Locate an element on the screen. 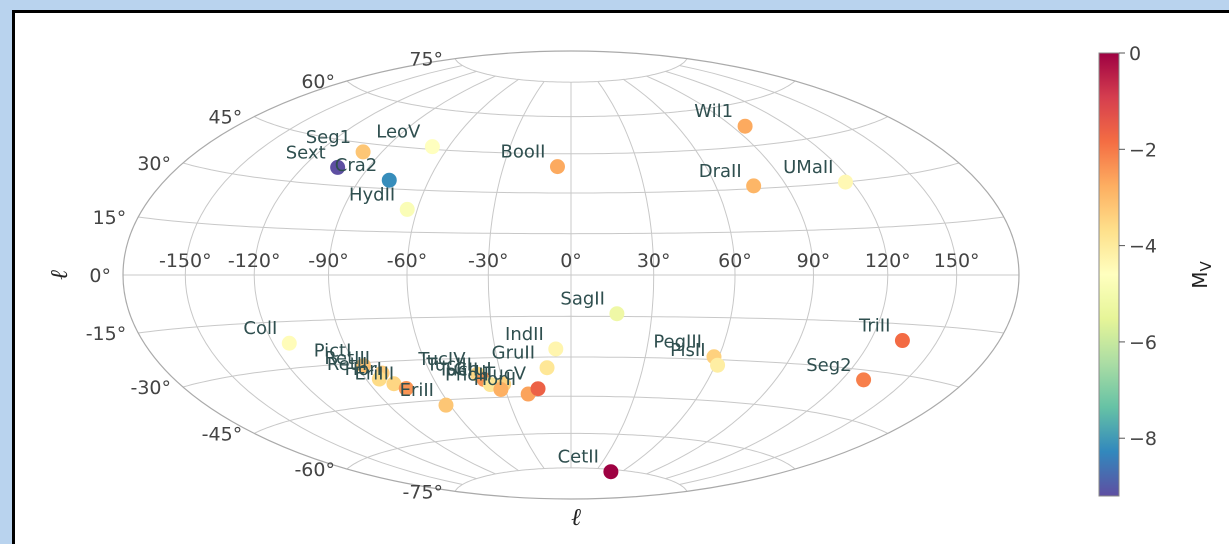 This screenshot has height=544, width=1229. data-point-booii: BooII is located at coordinates (532, 158).